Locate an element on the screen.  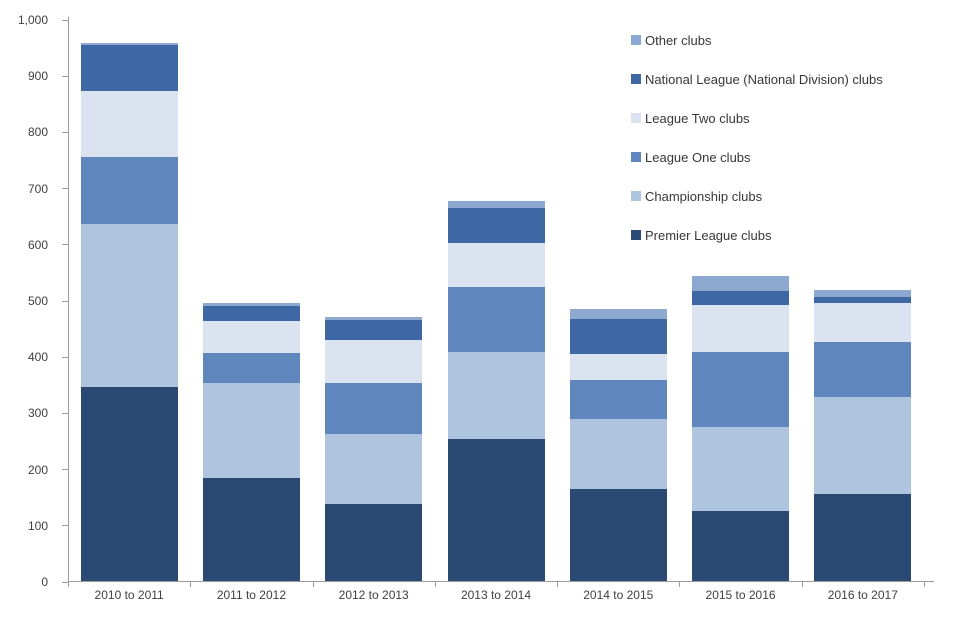
legend-item: Other clubs is located at coordinates (757, 40).